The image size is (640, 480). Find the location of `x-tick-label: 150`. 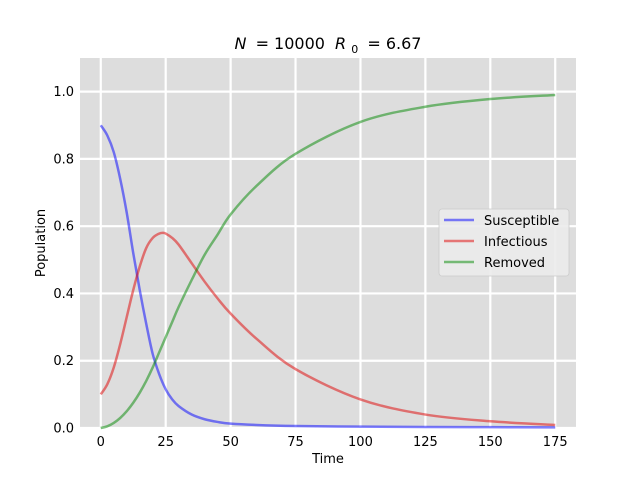

x-tick-label: 150 is located at coordinates (490, 442).